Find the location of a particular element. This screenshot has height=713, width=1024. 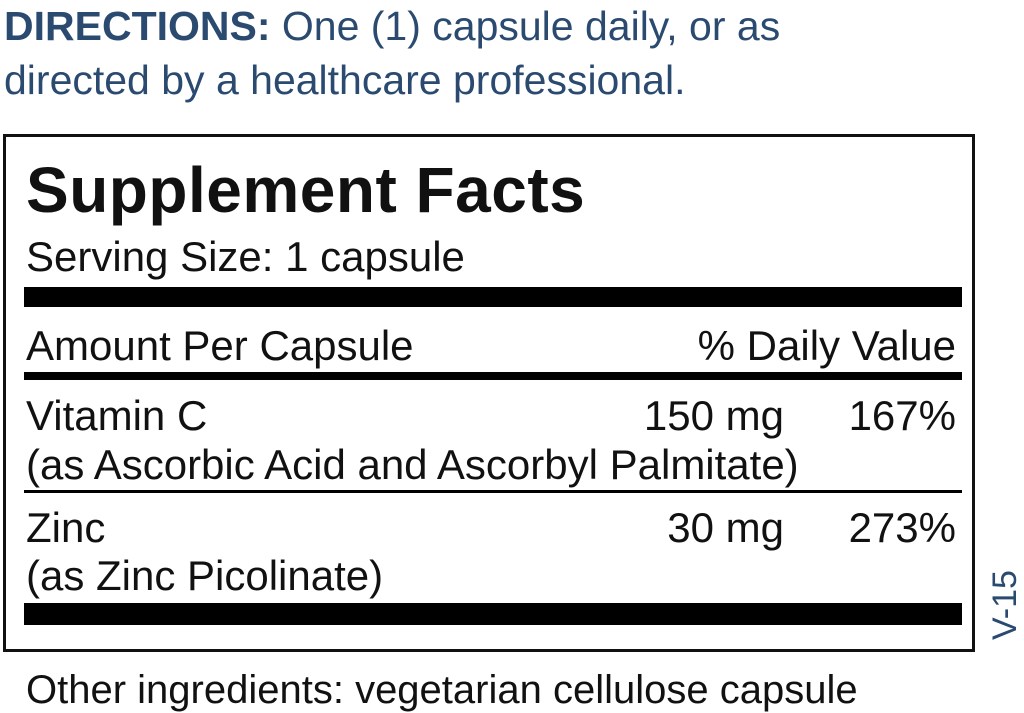

thin-divider is located at coordinates (493, 491).